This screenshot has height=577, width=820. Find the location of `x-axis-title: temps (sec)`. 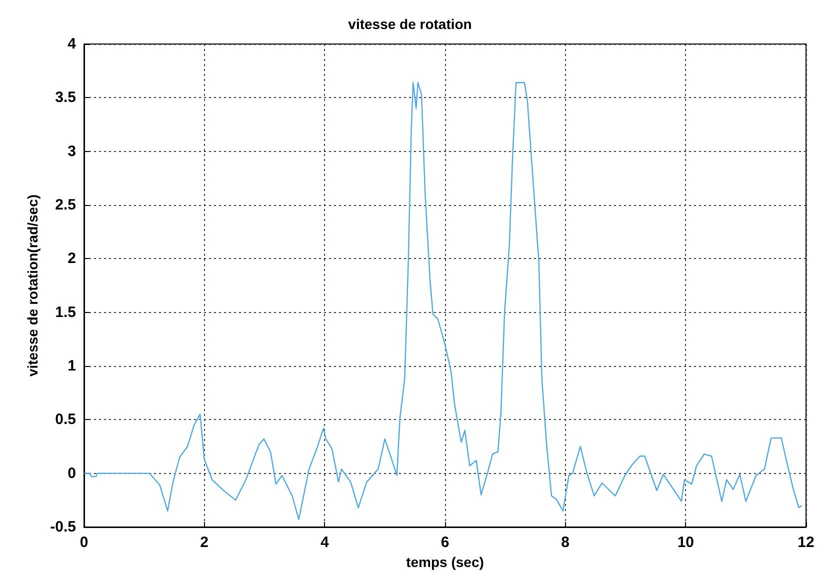

x-axis-title: temps (sec) is located at coordinates (445, 562).